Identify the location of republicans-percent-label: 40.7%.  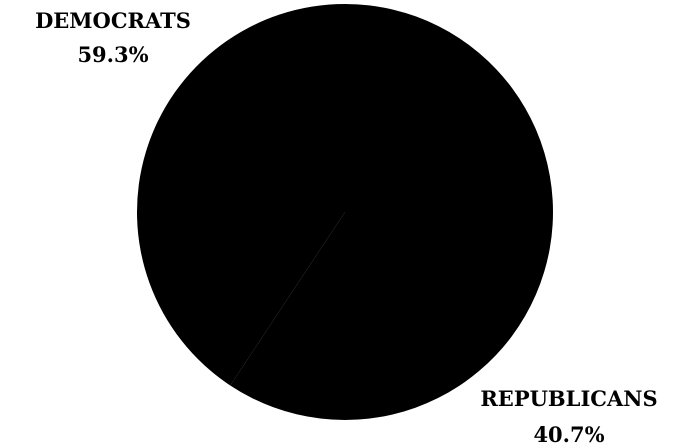
(568, 434).